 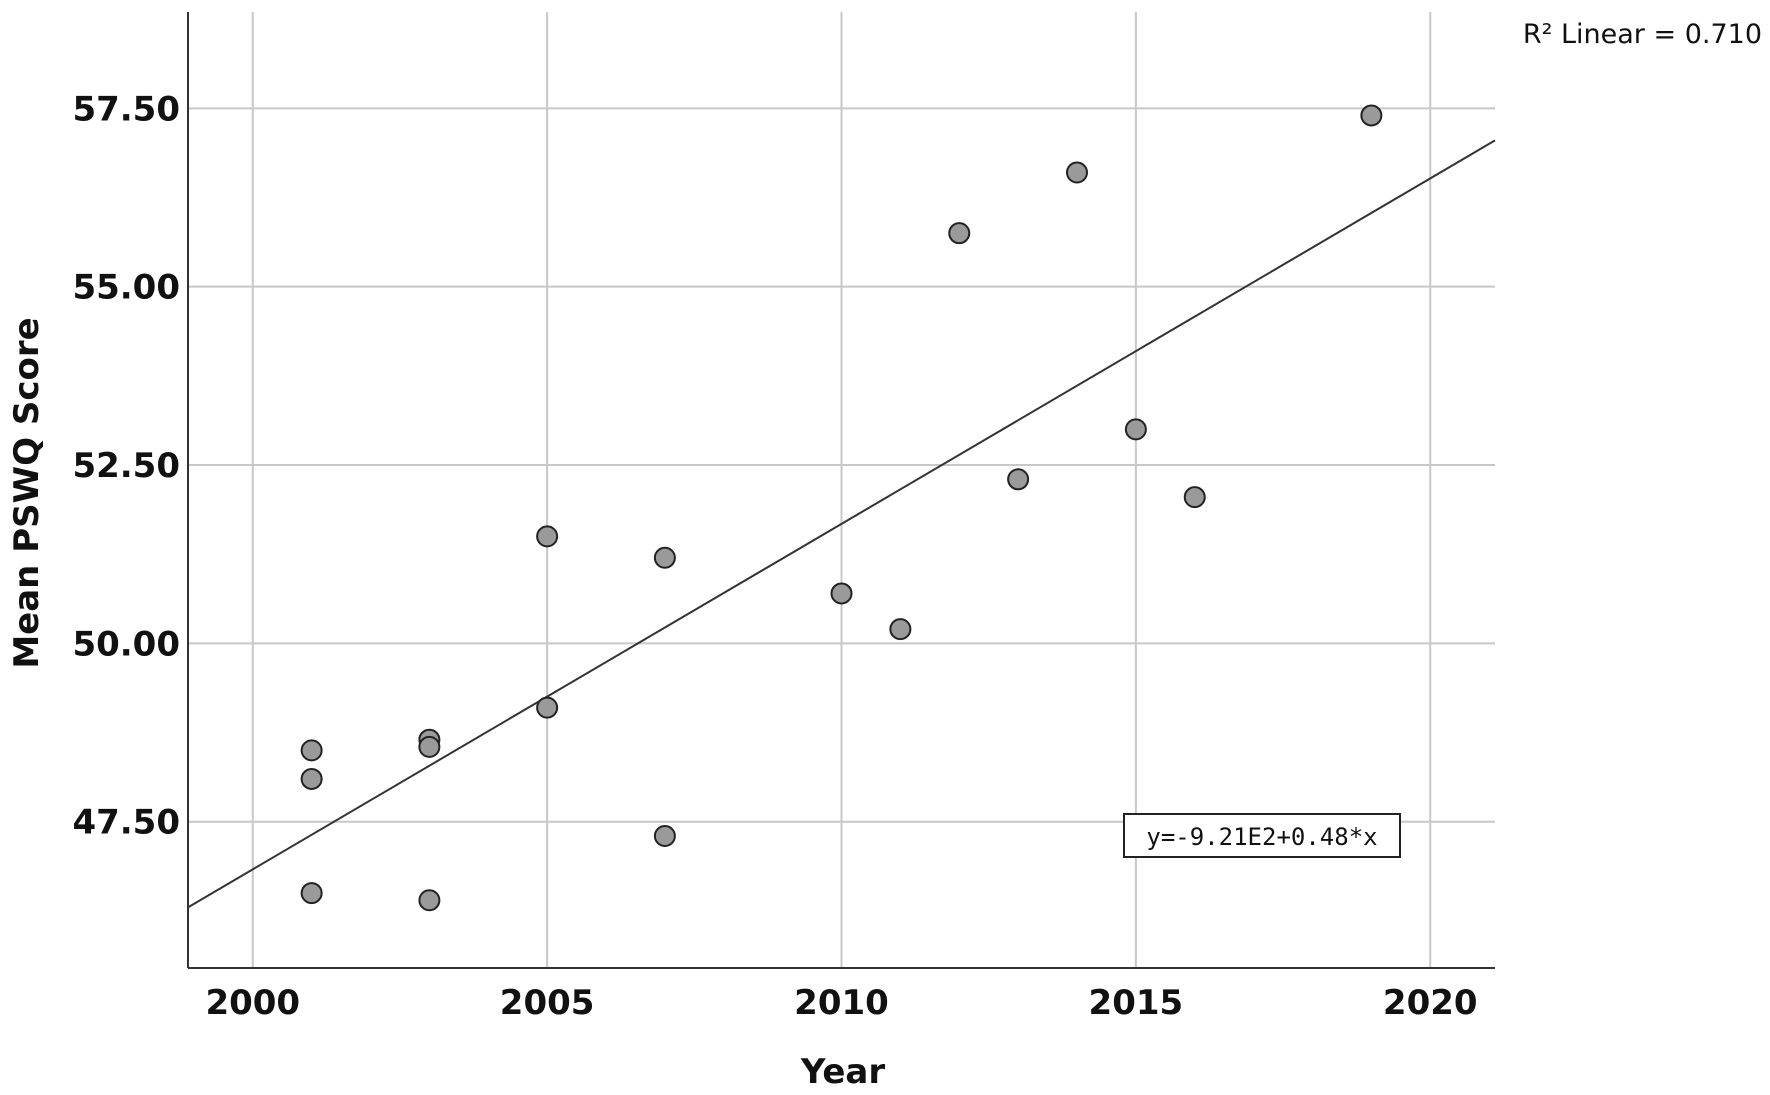 What do you see at coordinates (1430, 1003) in the screenshot?
I see `x-tick-label: 2020` at bounding box center [1430, 1003].